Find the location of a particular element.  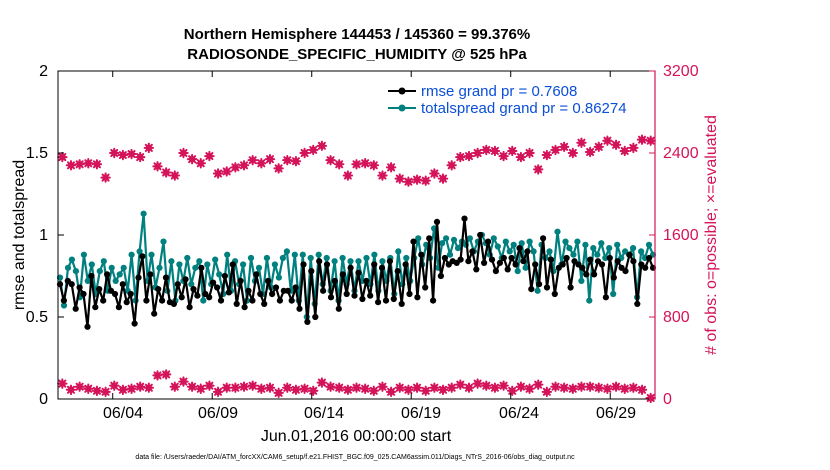

x-tick-label: 06/09 is located at coordinates (218, 413).